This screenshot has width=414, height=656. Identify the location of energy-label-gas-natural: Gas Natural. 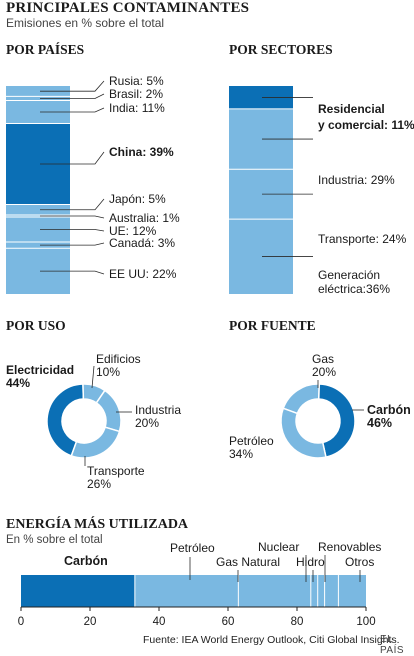
(248, 562).